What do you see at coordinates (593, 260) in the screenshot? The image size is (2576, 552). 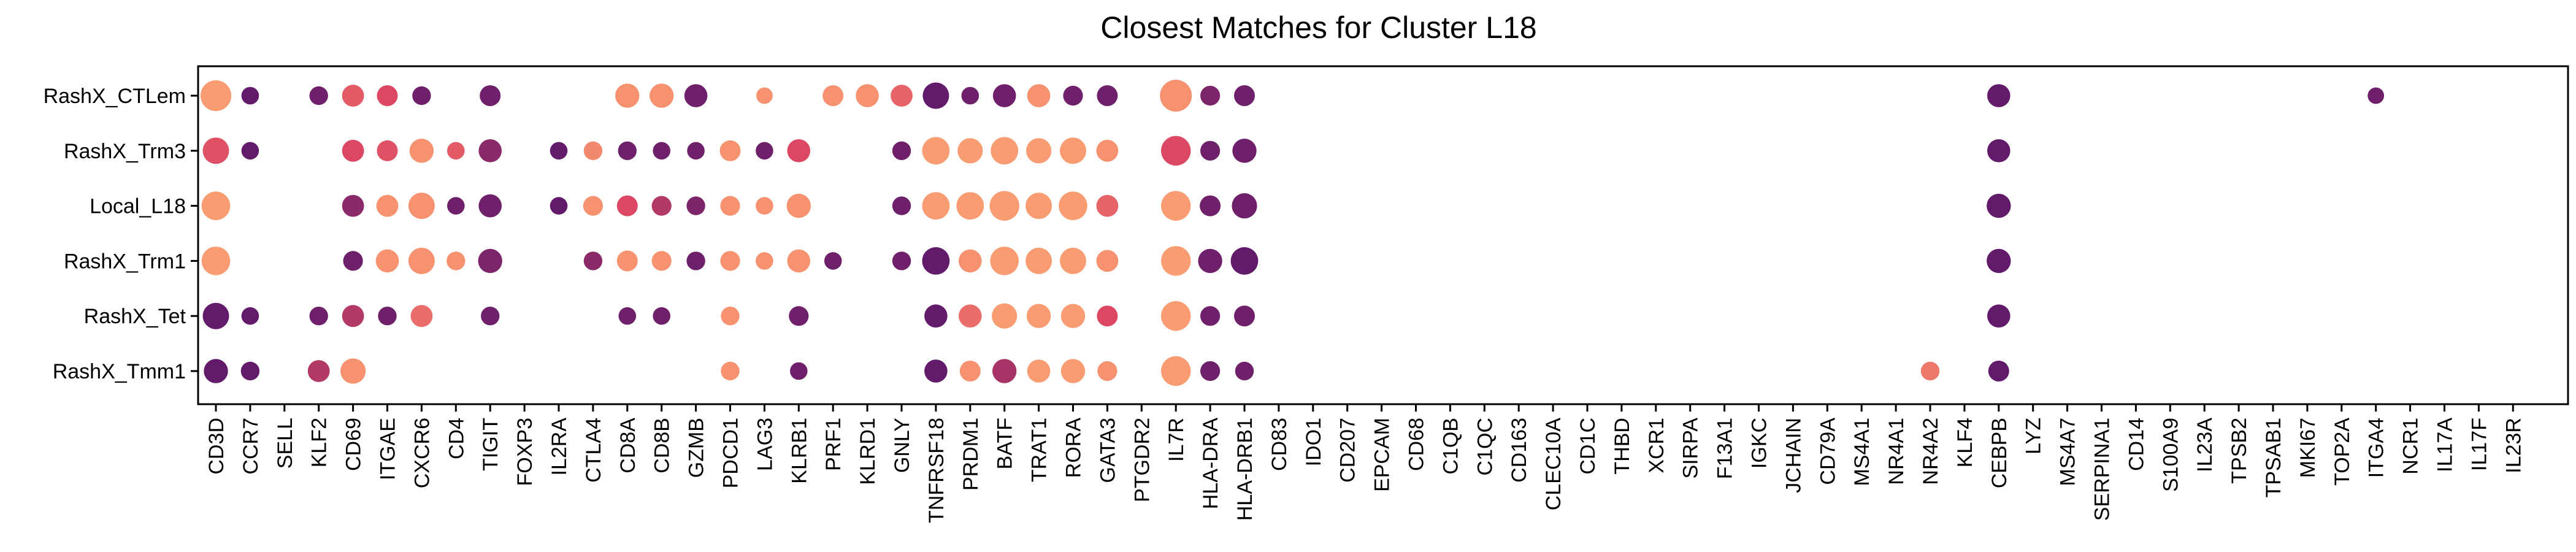 I see `dot-RashX_Trm1-CTLA4` at bounding box center [593, 260].